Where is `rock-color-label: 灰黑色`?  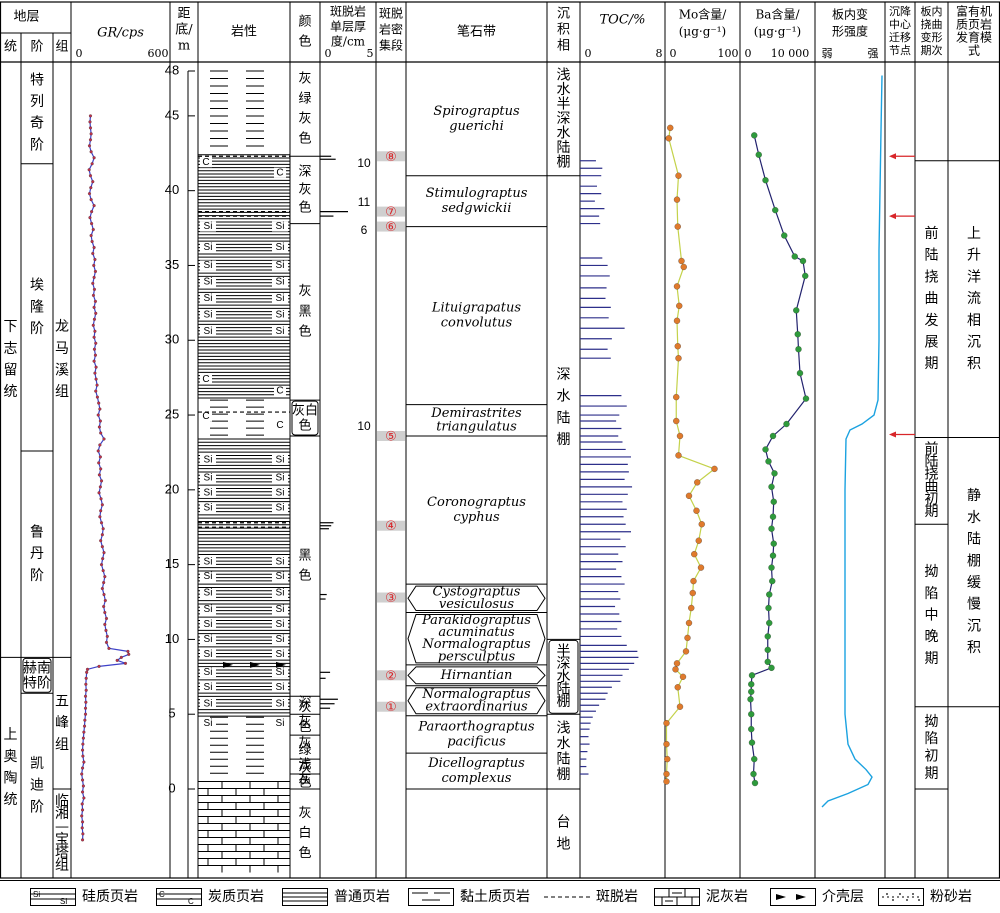 rock-color-label: 灰黑色 is located at coordinates (304, 311).